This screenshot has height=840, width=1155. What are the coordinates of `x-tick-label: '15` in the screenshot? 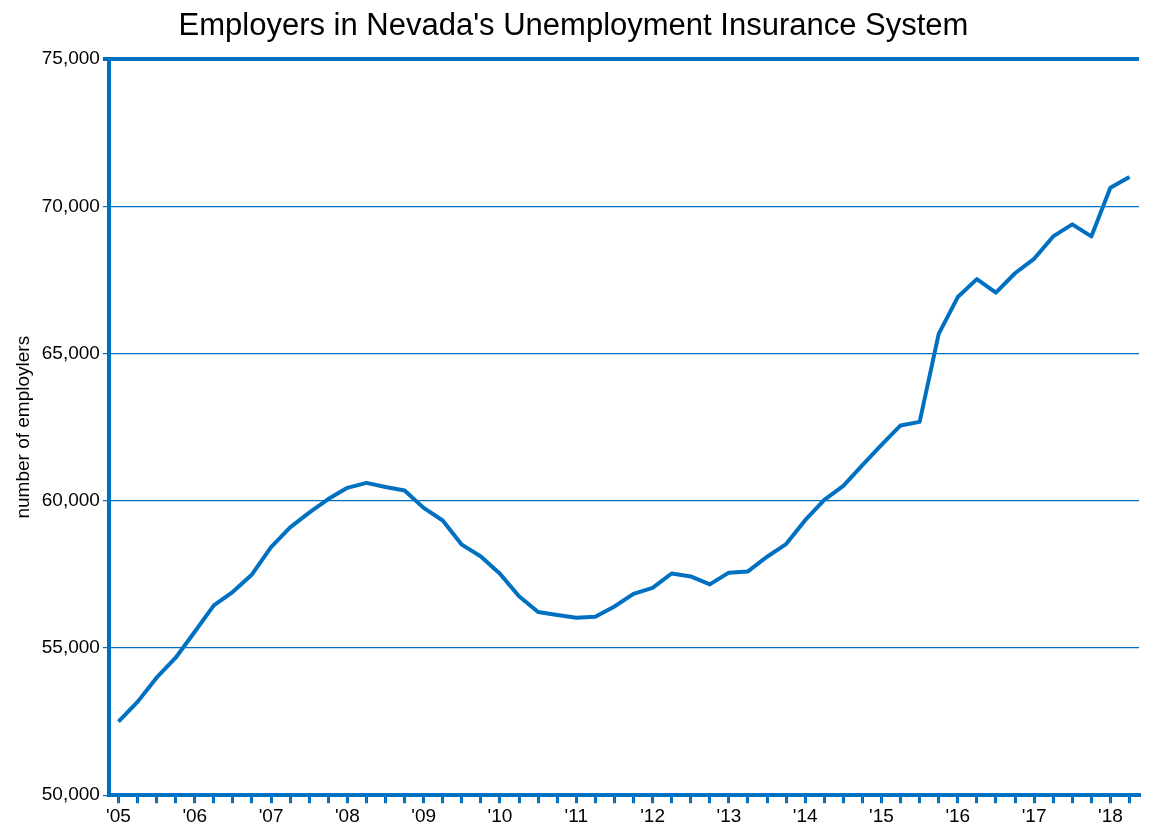 It's located at (881, 815).